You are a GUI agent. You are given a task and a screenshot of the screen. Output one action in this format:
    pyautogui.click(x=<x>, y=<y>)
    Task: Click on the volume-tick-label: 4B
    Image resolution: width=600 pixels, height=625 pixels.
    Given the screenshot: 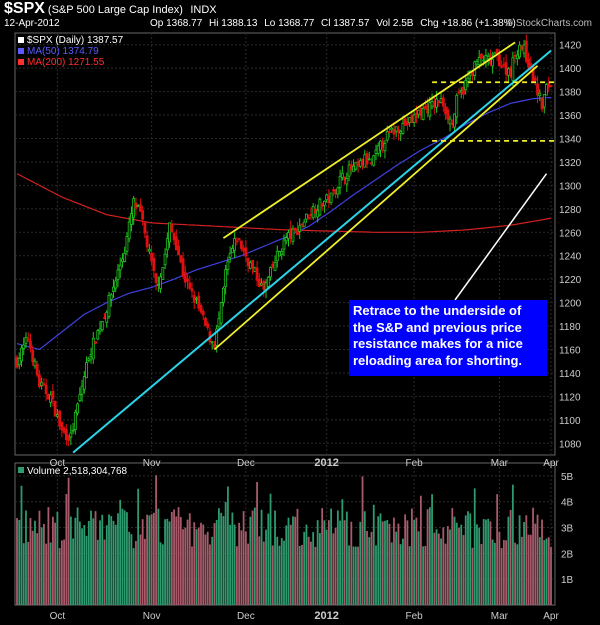 What is the action you would take?
    pyautogui.click(x=567, y=503)
    